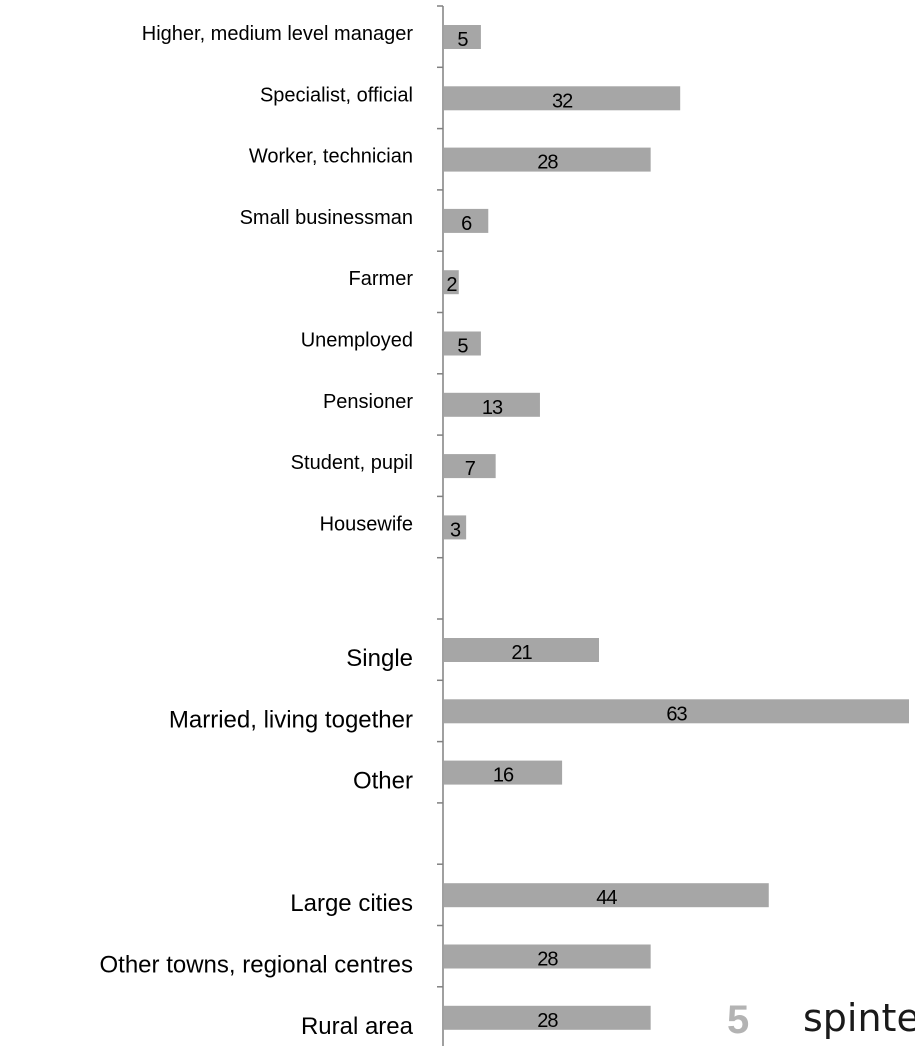  I want to click on category-label: Unemployed, so click(357, 341).